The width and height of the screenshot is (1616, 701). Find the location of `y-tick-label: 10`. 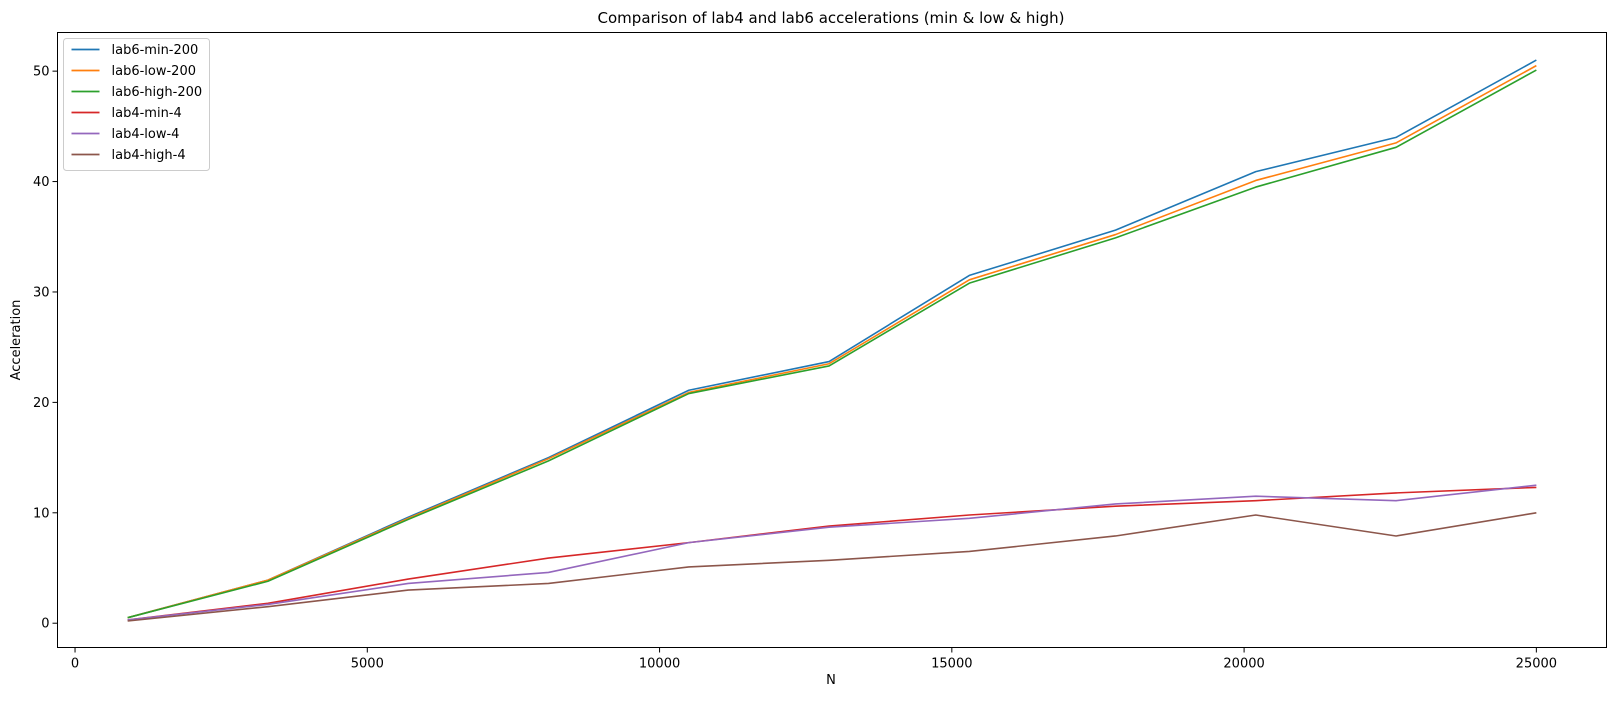

y-tick-label: 10 is located at coordinates (41, 513).